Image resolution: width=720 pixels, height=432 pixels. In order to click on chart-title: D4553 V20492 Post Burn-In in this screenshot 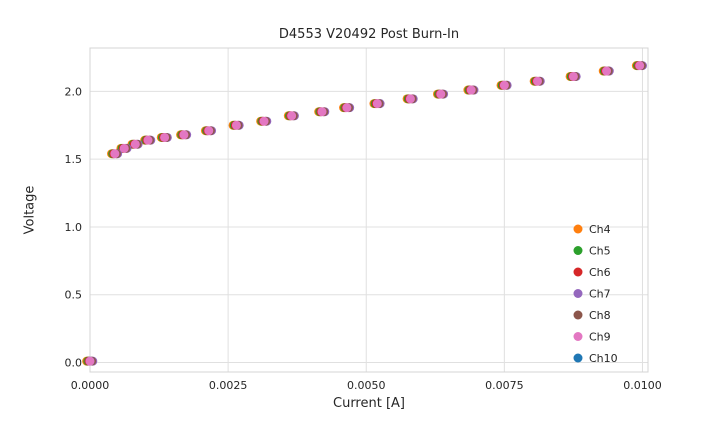, I will do `click(369, 34)`.